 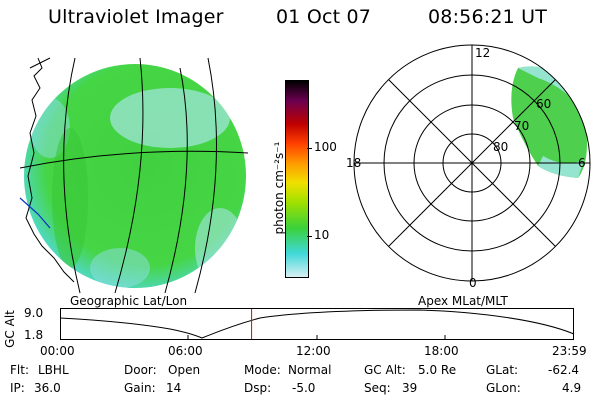 I want to click on alt-xtick-1800: 18:00, so click(x=441, y=351).